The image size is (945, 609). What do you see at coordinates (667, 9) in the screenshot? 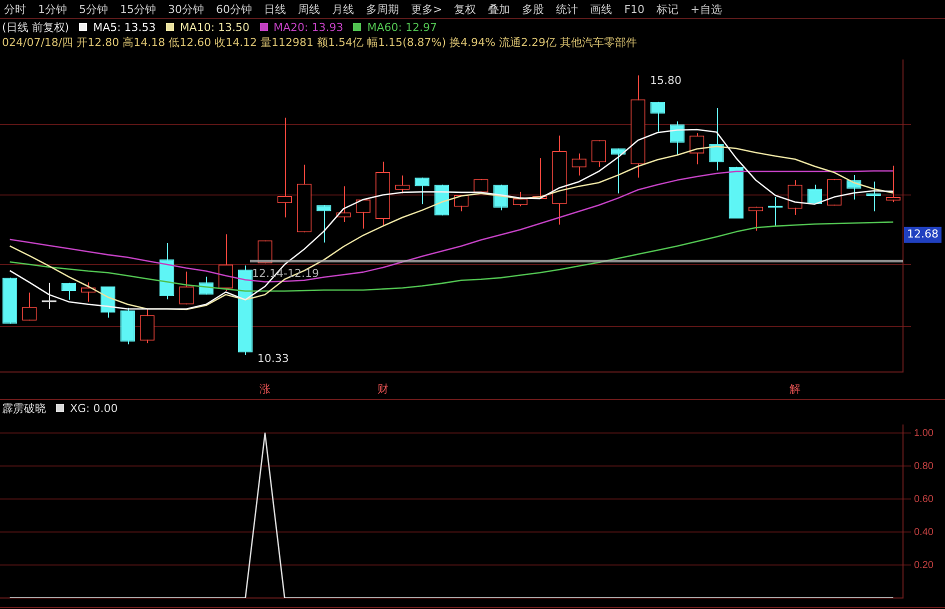
I see `text: 标记` at bounding box center [667, 9].